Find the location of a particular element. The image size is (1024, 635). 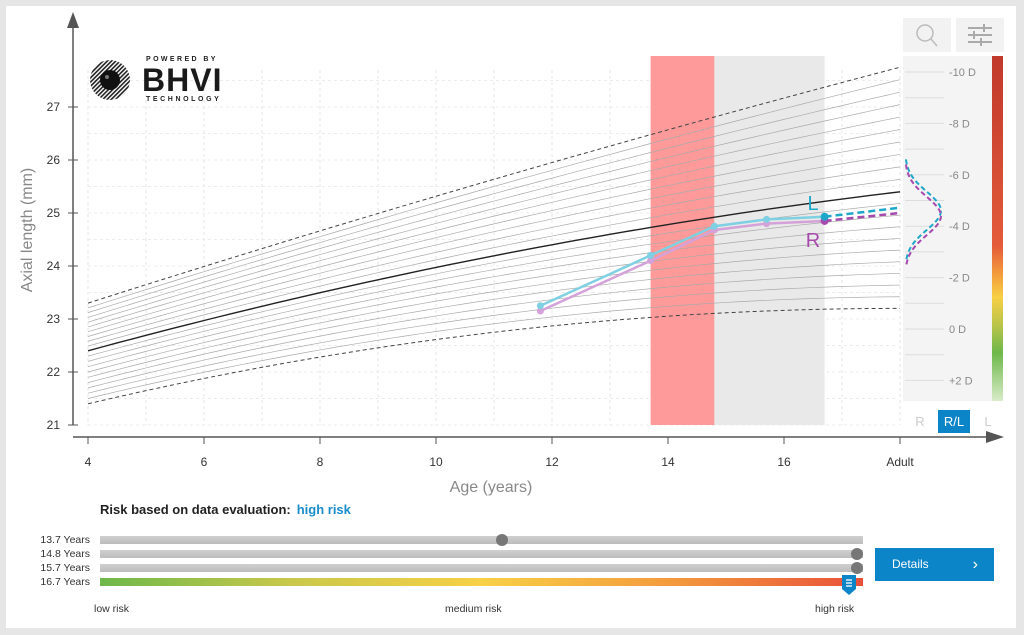

refraction-tick-label: -6 D is located at coordinates (959, 176).